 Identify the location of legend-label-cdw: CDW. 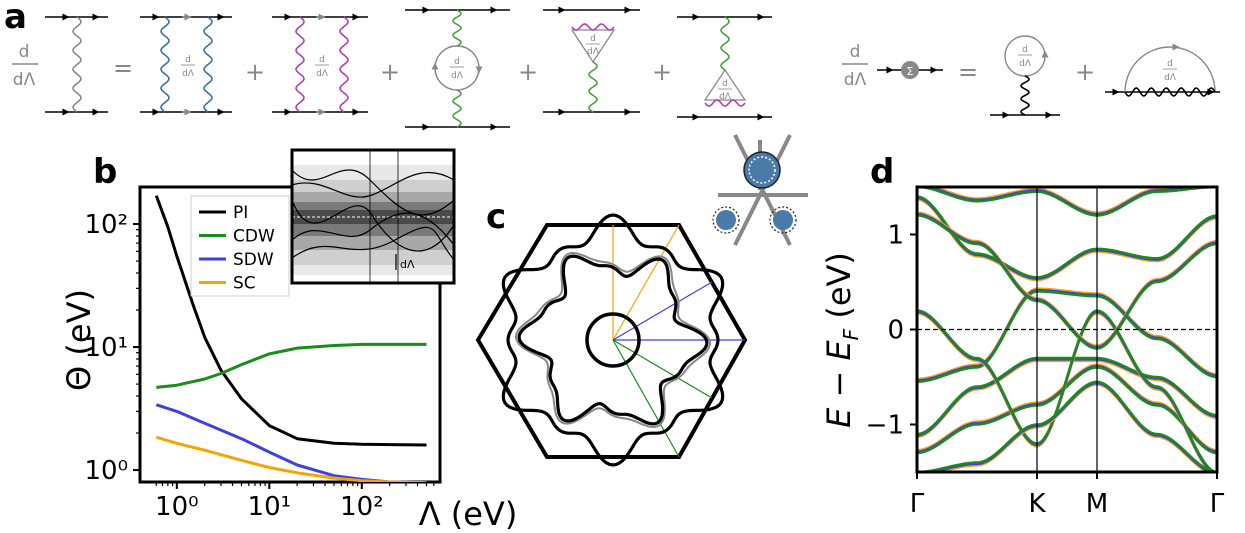
(254, 237).